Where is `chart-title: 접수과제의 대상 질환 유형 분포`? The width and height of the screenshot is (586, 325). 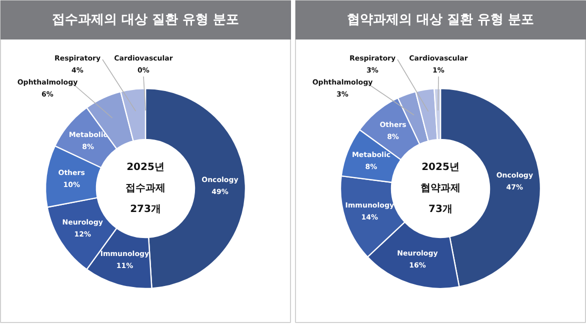 chart-title: 접수과제의 대상 질환 유형 분포 is located at coordinates (146, 20).